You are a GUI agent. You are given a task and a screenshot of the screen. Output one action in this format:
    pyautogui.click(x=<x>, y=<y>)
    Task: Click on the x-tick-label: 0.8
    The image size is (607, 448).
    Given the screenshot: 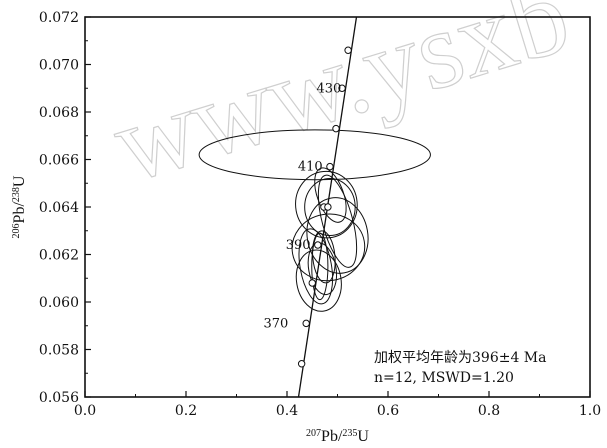 What is the action you would take?
    pyautogui.click(x=489, y=411)
    